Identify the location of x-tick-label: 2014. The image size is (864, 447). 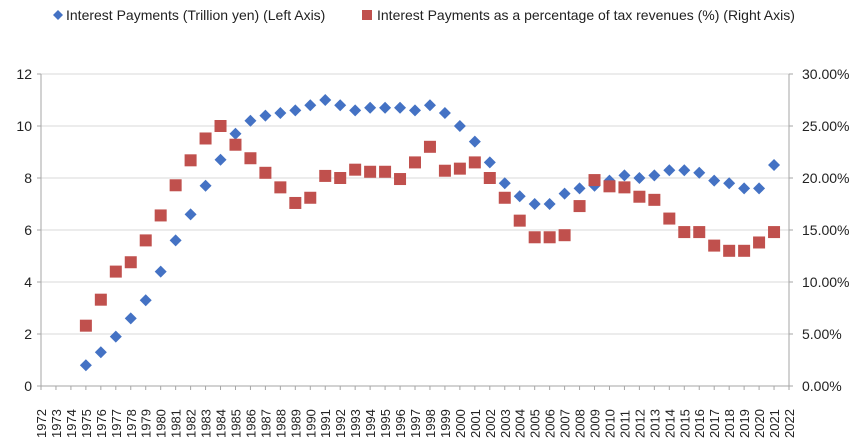
(669, 423).